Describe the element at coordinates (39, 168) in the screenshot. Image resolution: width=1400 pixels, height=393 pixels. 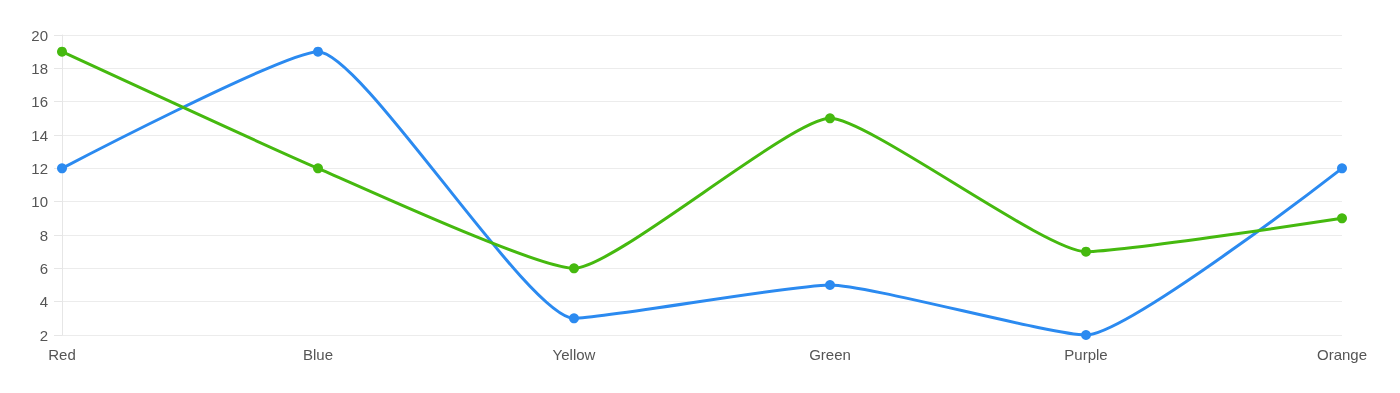
I see `y-tick-label: 12` at that location.